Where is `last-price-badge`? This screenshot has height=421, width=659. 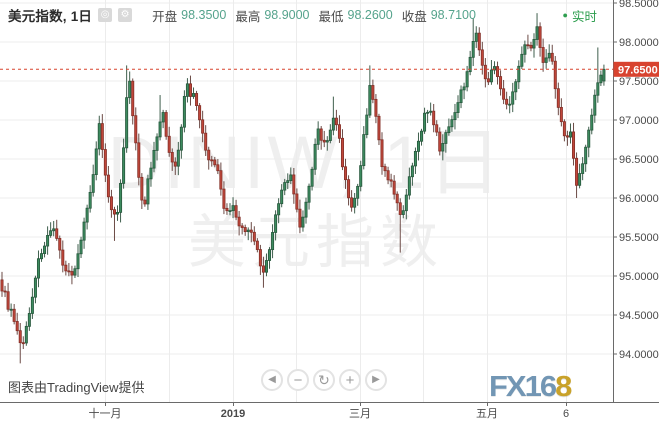 last-price-badge is located at coordinates (636, 69).